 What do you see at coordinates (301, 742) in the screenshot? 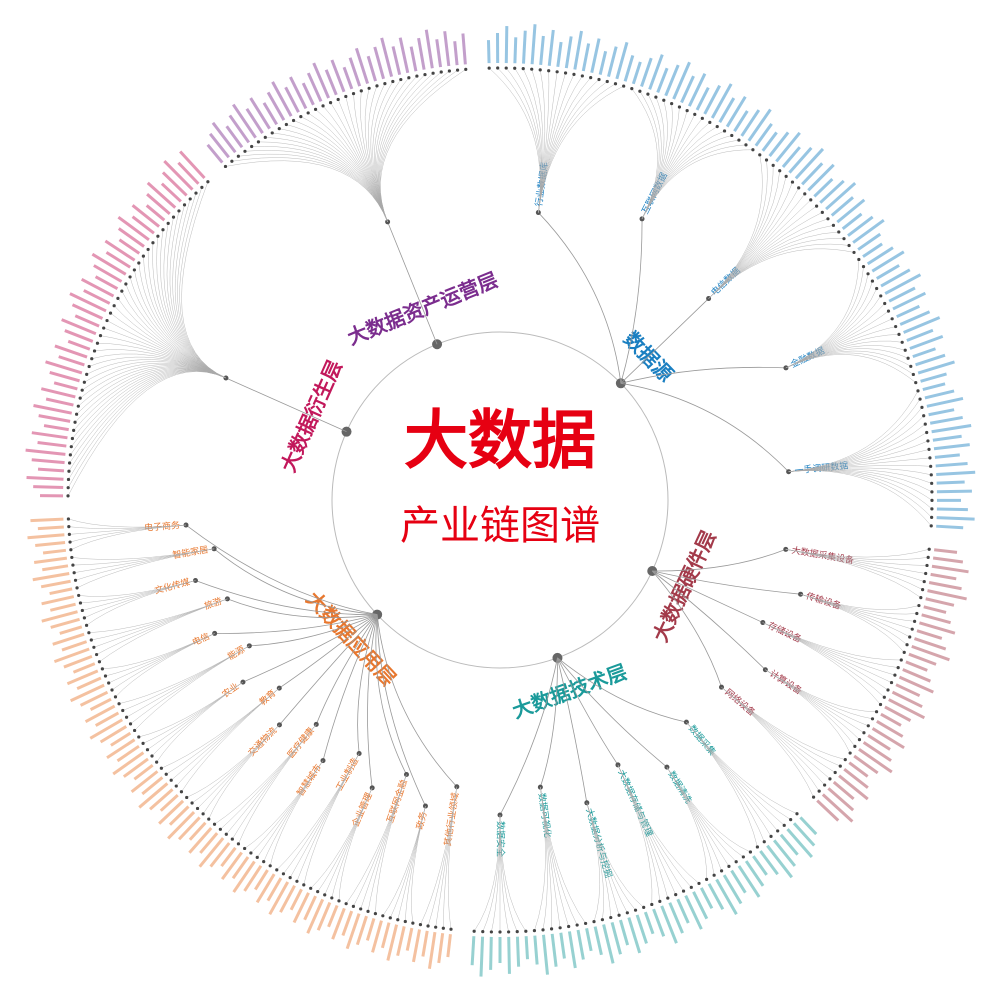
I see `branch-label: 医疗健康` at bounding box center [301, 742].